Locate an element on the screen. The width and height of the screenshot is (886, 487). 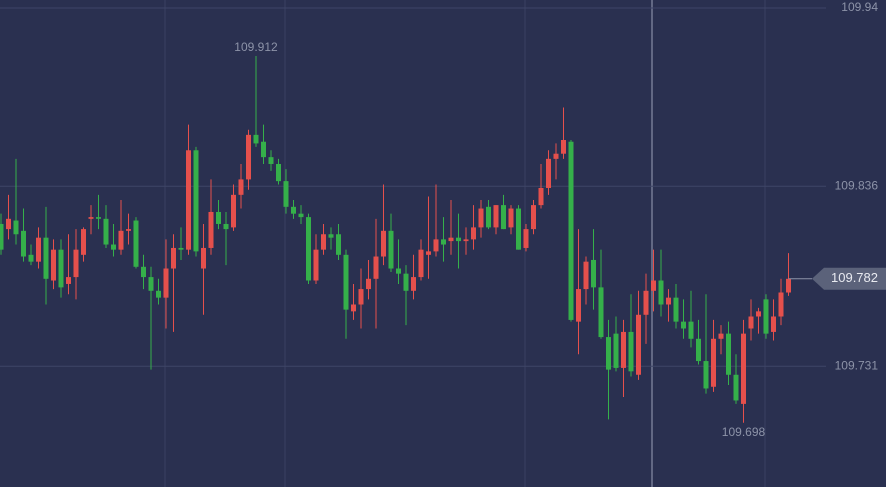
y-tick-label: 109.94 is located at coordinates (859, 7).